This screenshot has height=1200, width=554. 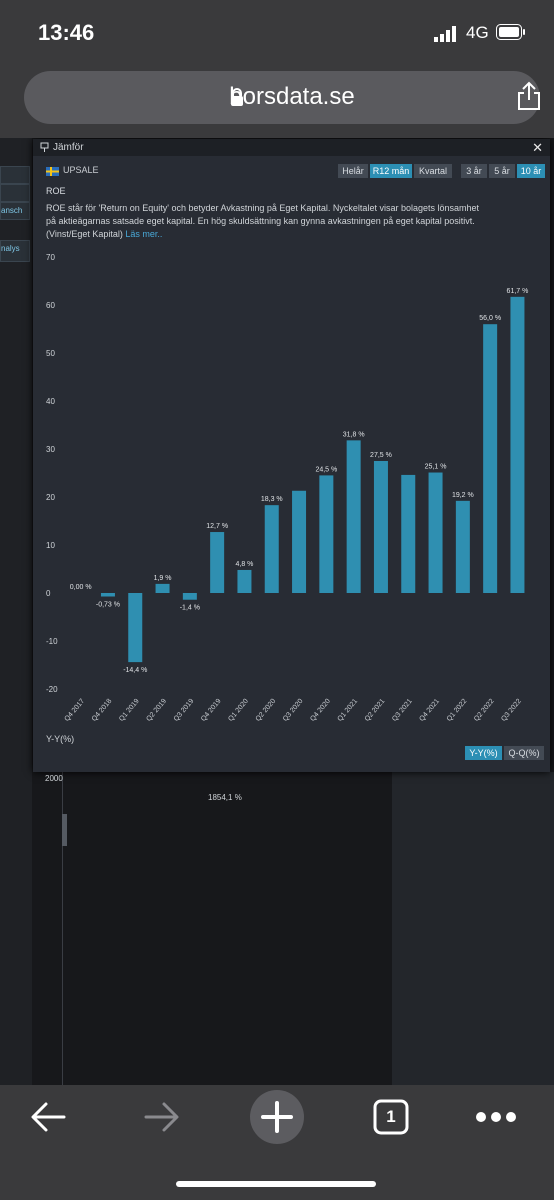 I want to click on growth-y-axis-label: 2000, so click(x=54, y=778).